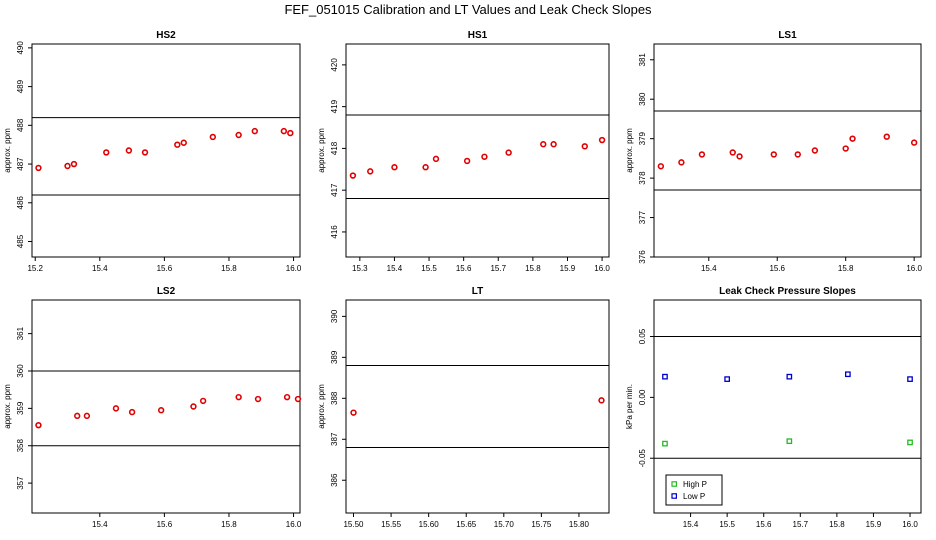  I want to click on y-tick-label: 380, so click(642, 99).